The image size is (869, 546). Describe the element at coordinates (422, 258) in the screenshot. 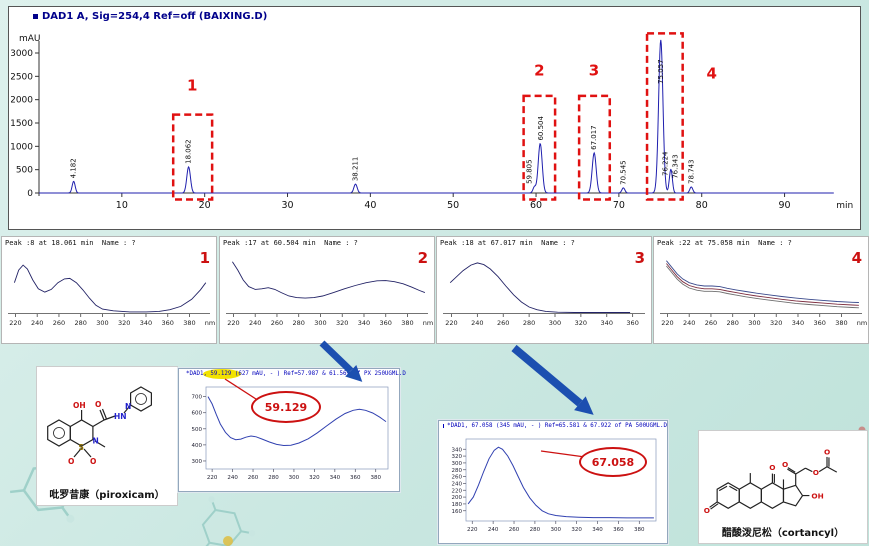

I see `peak-number-badge: 2` at that location.